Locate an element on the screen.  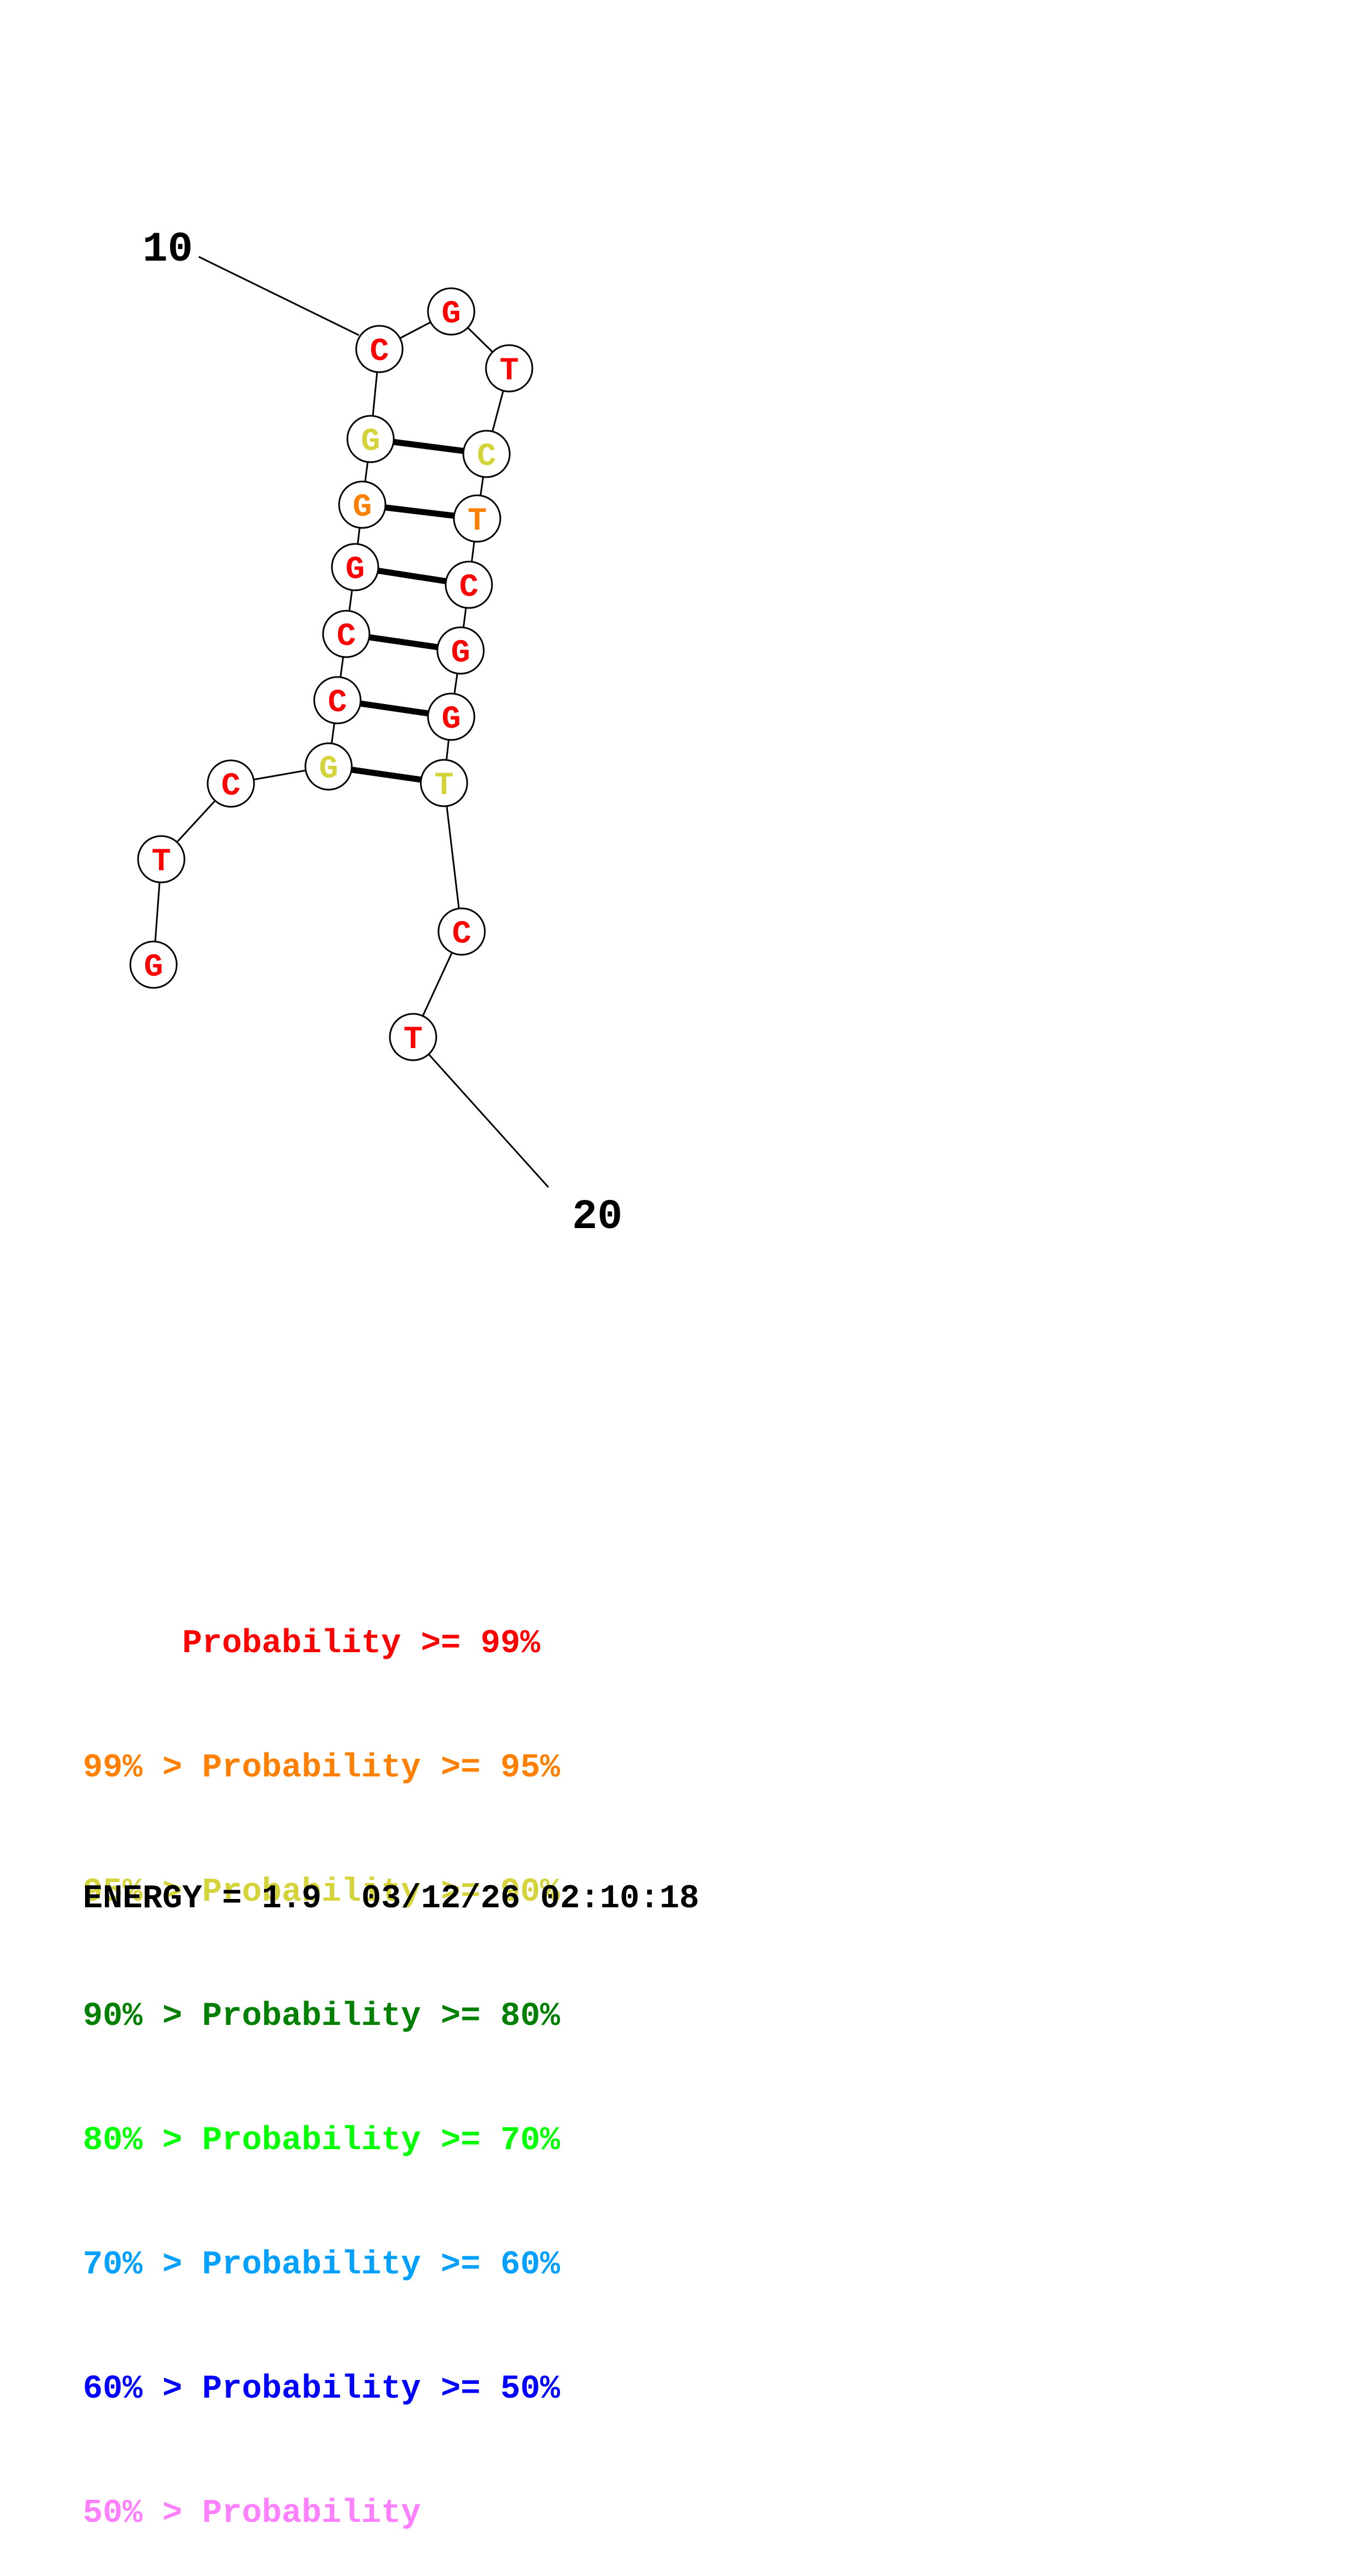
nucleotide-4: G is located at coordinates (328, 767).